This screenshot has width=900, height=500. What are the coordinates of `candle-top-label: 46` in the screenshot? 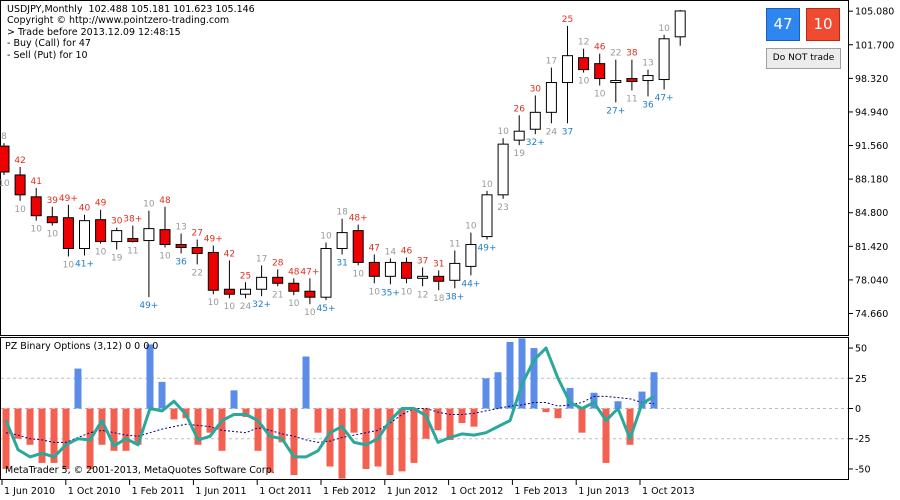 It's located at (600, 48).